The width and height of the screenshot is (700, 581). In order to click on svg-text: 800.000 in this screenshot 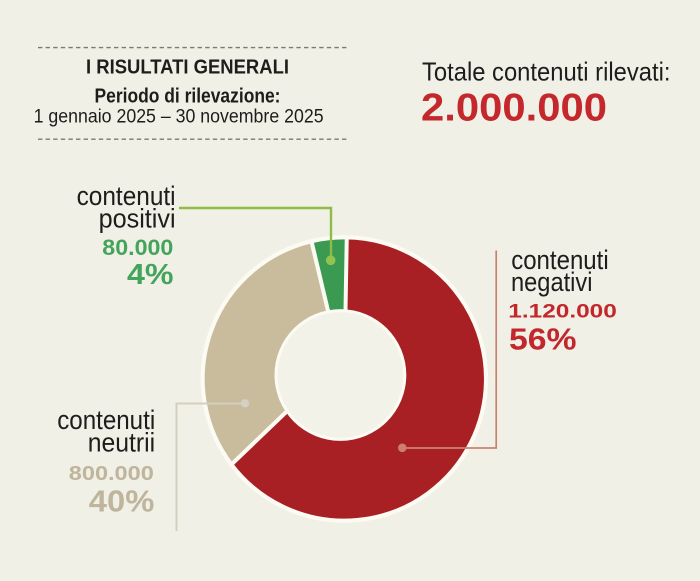, I will do `click(111, 474)`.